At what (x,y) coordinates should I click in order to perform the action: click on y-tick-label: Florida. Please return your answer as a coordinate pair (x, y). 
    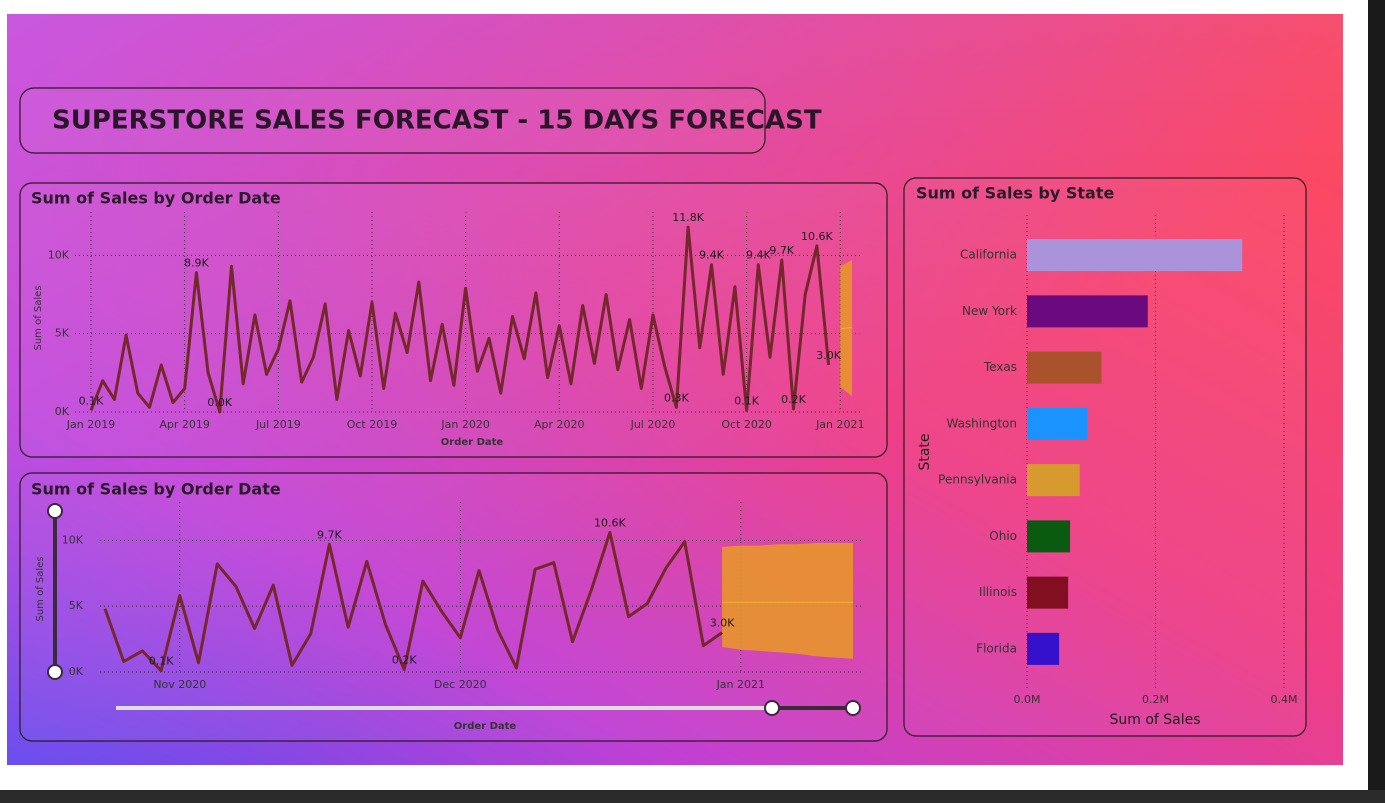
    Looking at the image, I should click on (996, 648).